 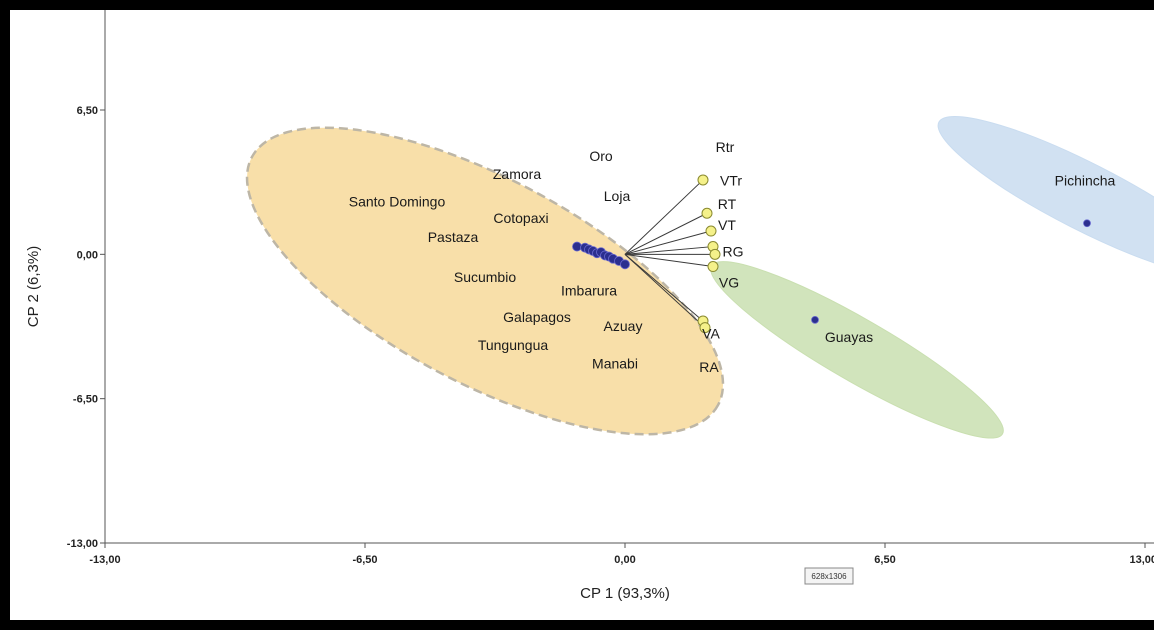 I want to click on variable-label-2: RT, so click(x=727, y=204).